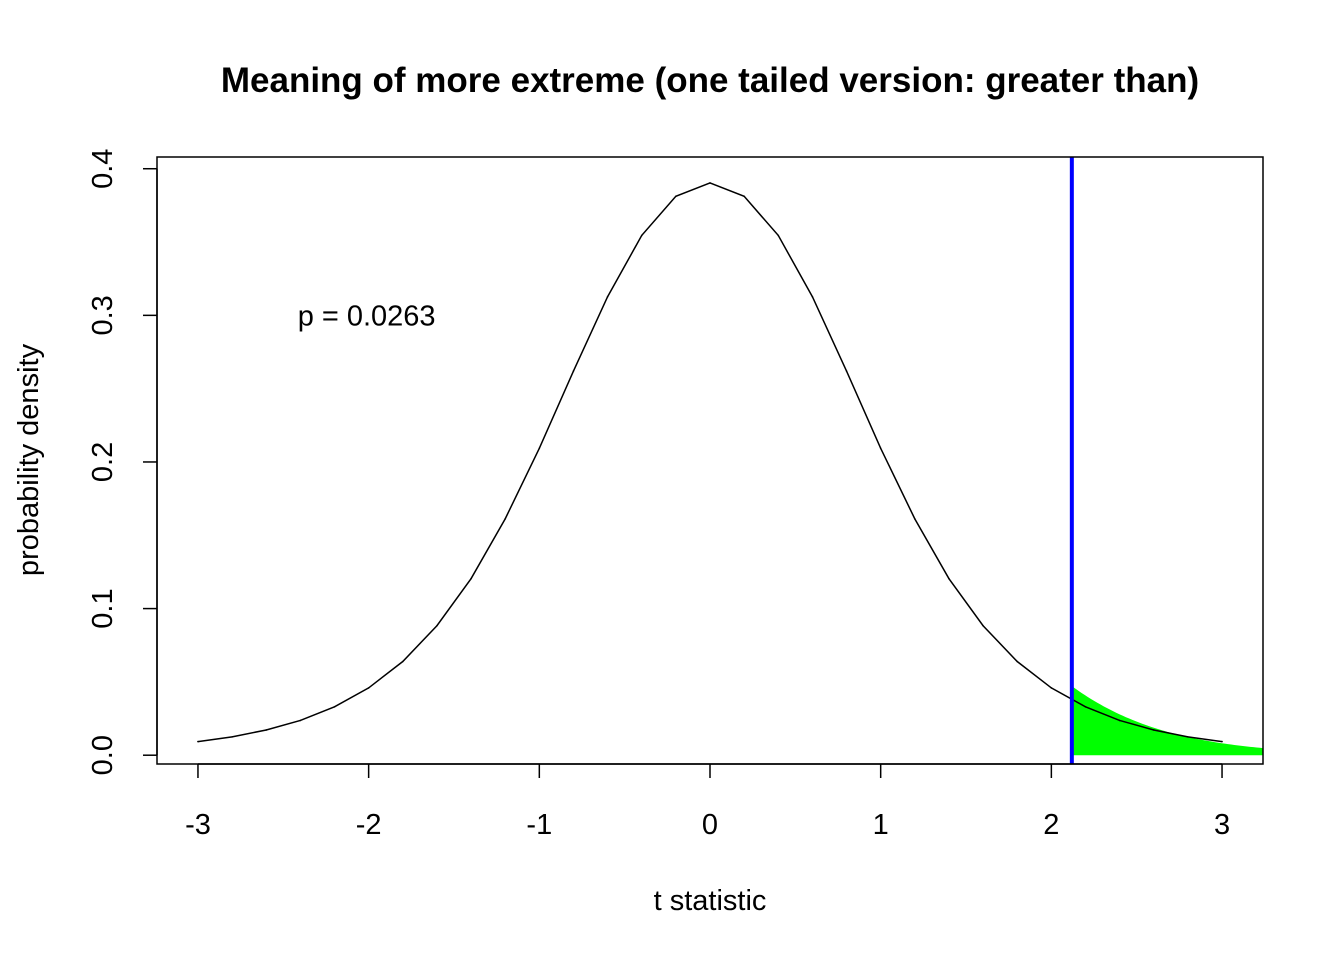 Image resolution: width=1344 pixels, height=960 pixels. I want to click on x-tick-label: 0, so click(710, 825).